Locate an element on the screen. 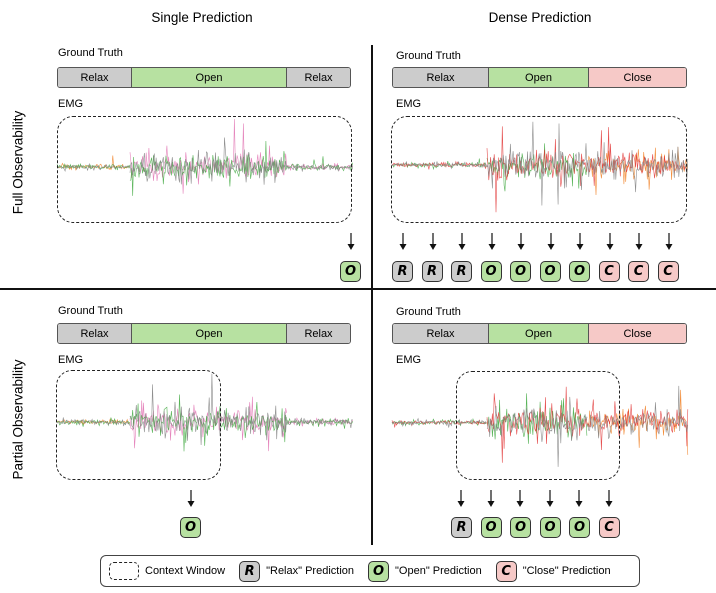 Image resolution: width=716 pixels, height=593 pixels. ground-truth-bar: Relax Open Relax is located at coordinates (204, 77).